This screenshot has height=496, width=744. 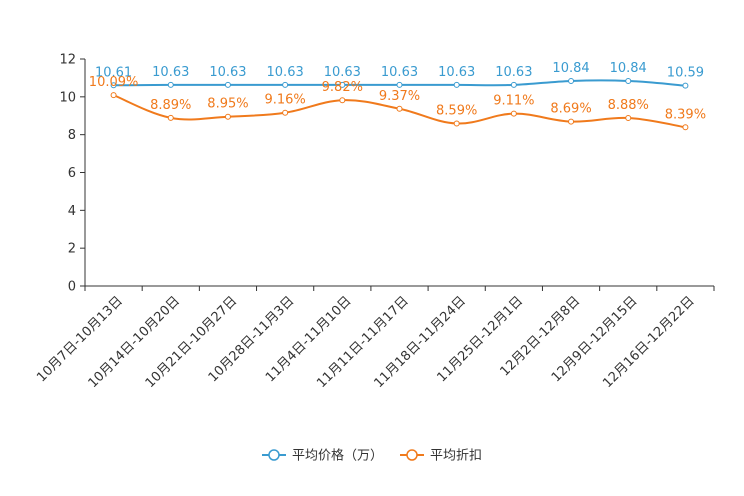 I want to click on discount-data-label: 8.88%, so click(x=628, y=105).